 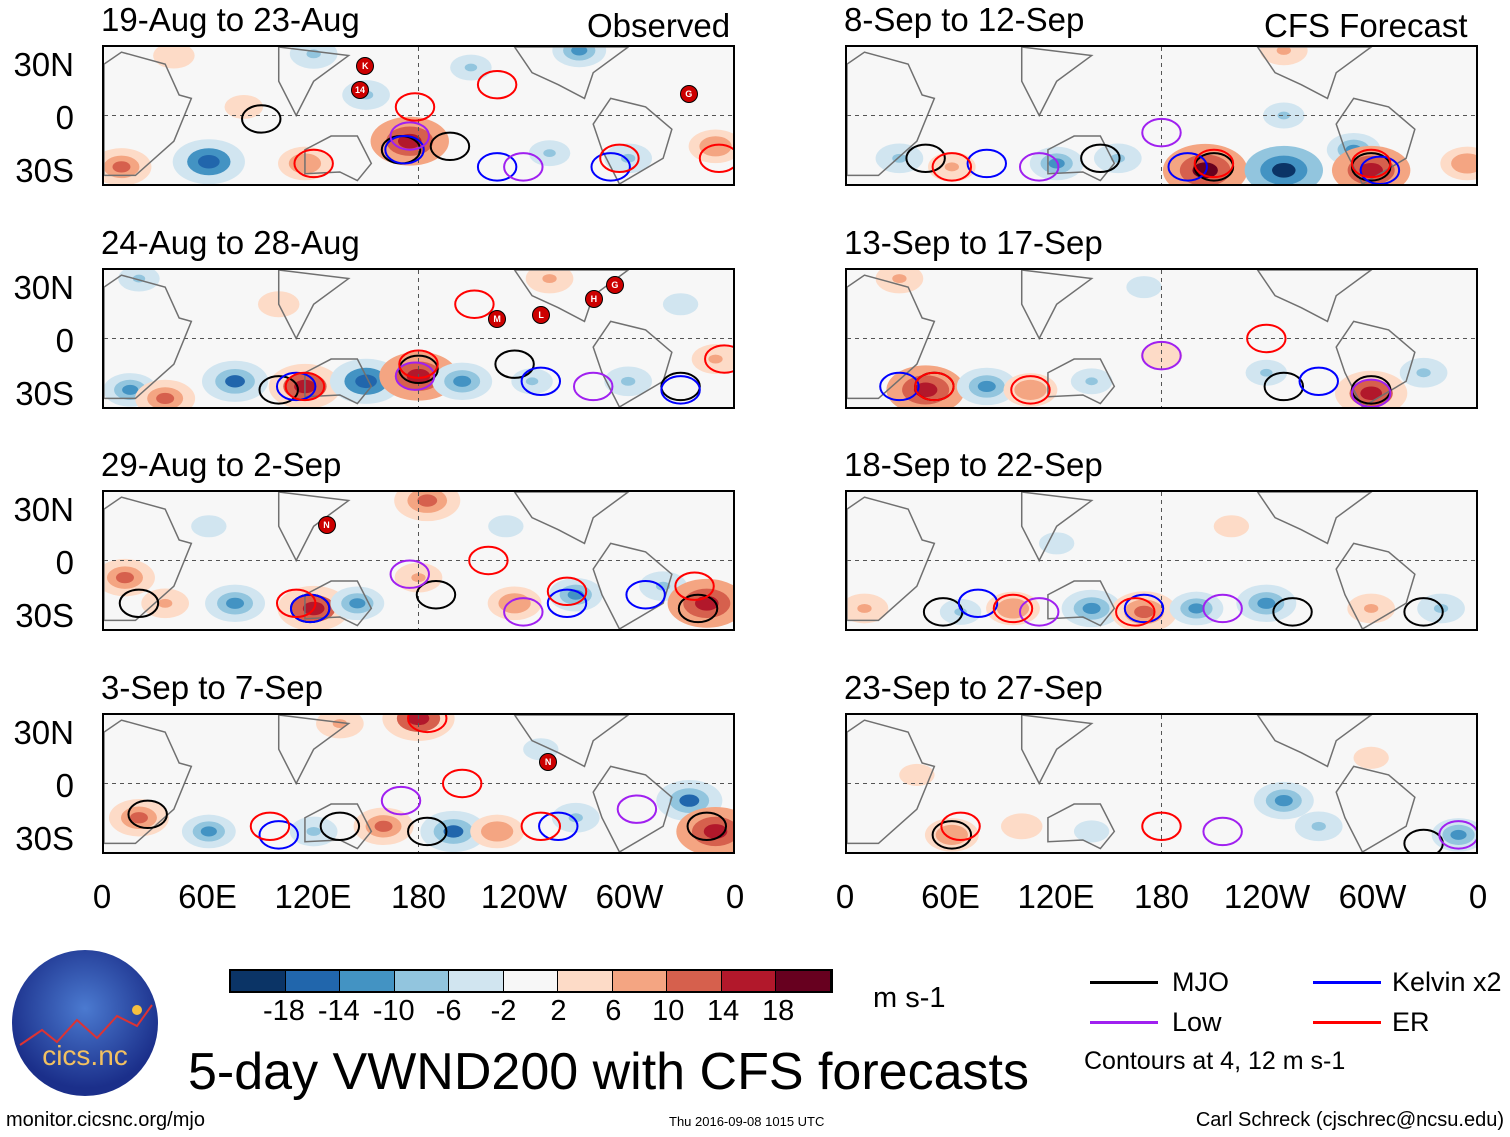 I want to click on legend-er-line, so click(x=1347, y=1022).